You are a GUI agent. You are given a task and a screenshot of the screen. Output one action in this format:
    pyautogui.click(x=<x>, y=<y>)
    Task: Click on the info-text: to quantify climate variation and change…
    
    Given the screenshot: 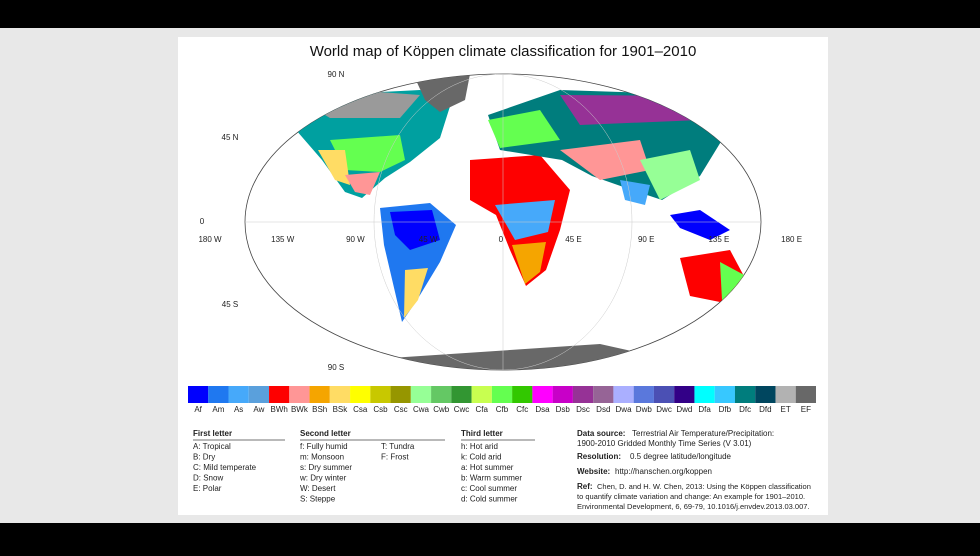 What is the action you would take?
    pyautogui.click(x=691, y=496)
    